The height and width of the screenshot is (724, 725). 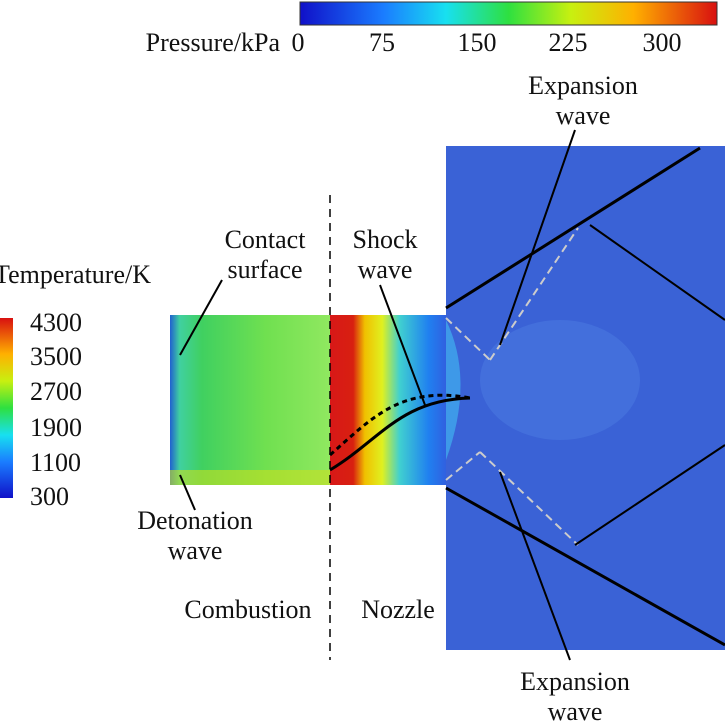 I want to click on pressure-legend: Pressure/kPa, so click(x=432, y=29).